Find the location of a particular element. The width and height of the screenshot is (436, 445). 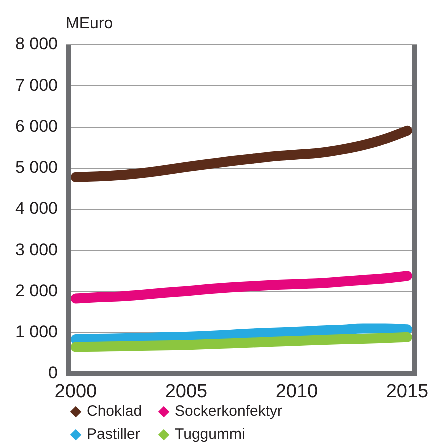

x-tick-label: 2005 is located at coordinates (186, 392).